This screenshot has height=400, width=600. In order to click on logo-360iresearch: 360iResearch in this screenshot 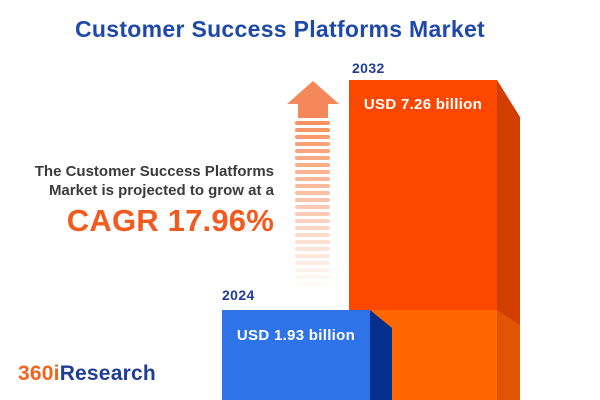, I will do `click(87, 374)`.